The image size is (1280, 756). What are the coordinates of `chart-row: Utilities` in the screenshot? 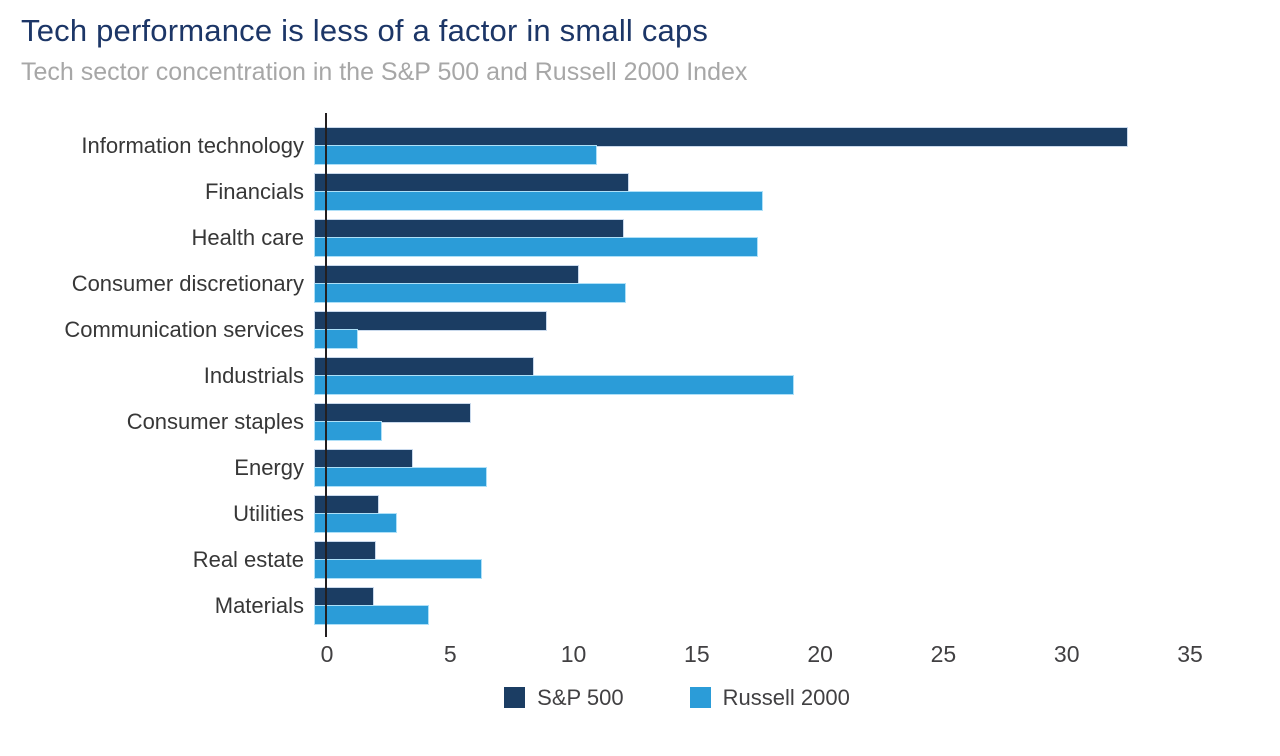 It's located at (617, 514).